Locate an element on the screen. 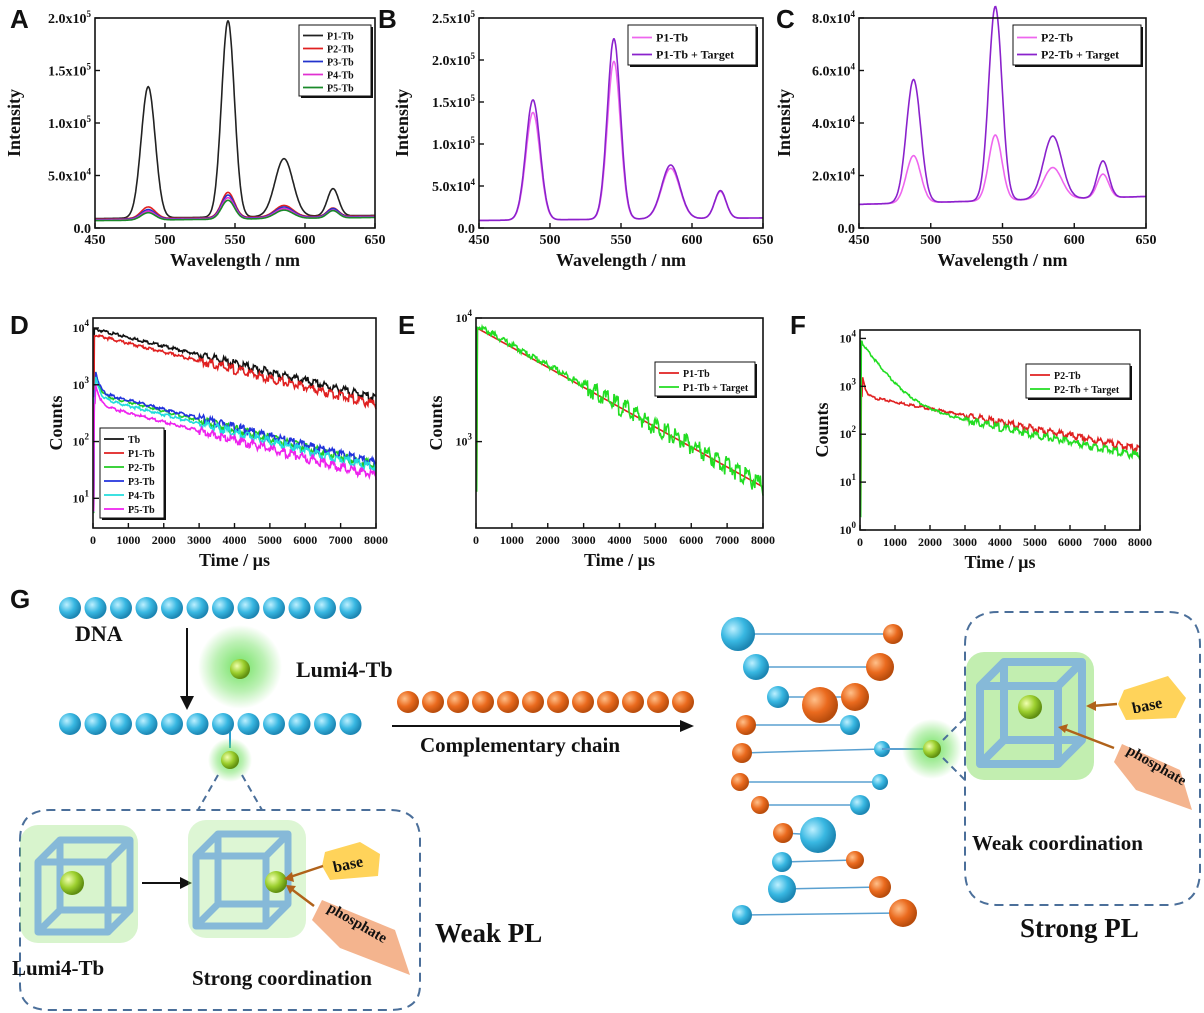 Image resolution: width=1204 pixels, height=1013 pixels. legend-label: P5-Tb is located at coordinates (340, 89).